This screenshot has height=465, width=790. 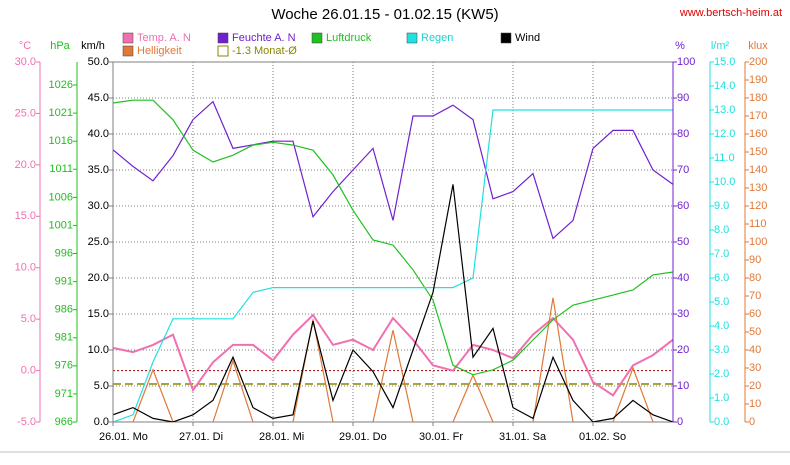 What do you see at coordinates (758, 188) in the screenshot?
I see `y-tick-label: 130` at bounding box center [758, 188].